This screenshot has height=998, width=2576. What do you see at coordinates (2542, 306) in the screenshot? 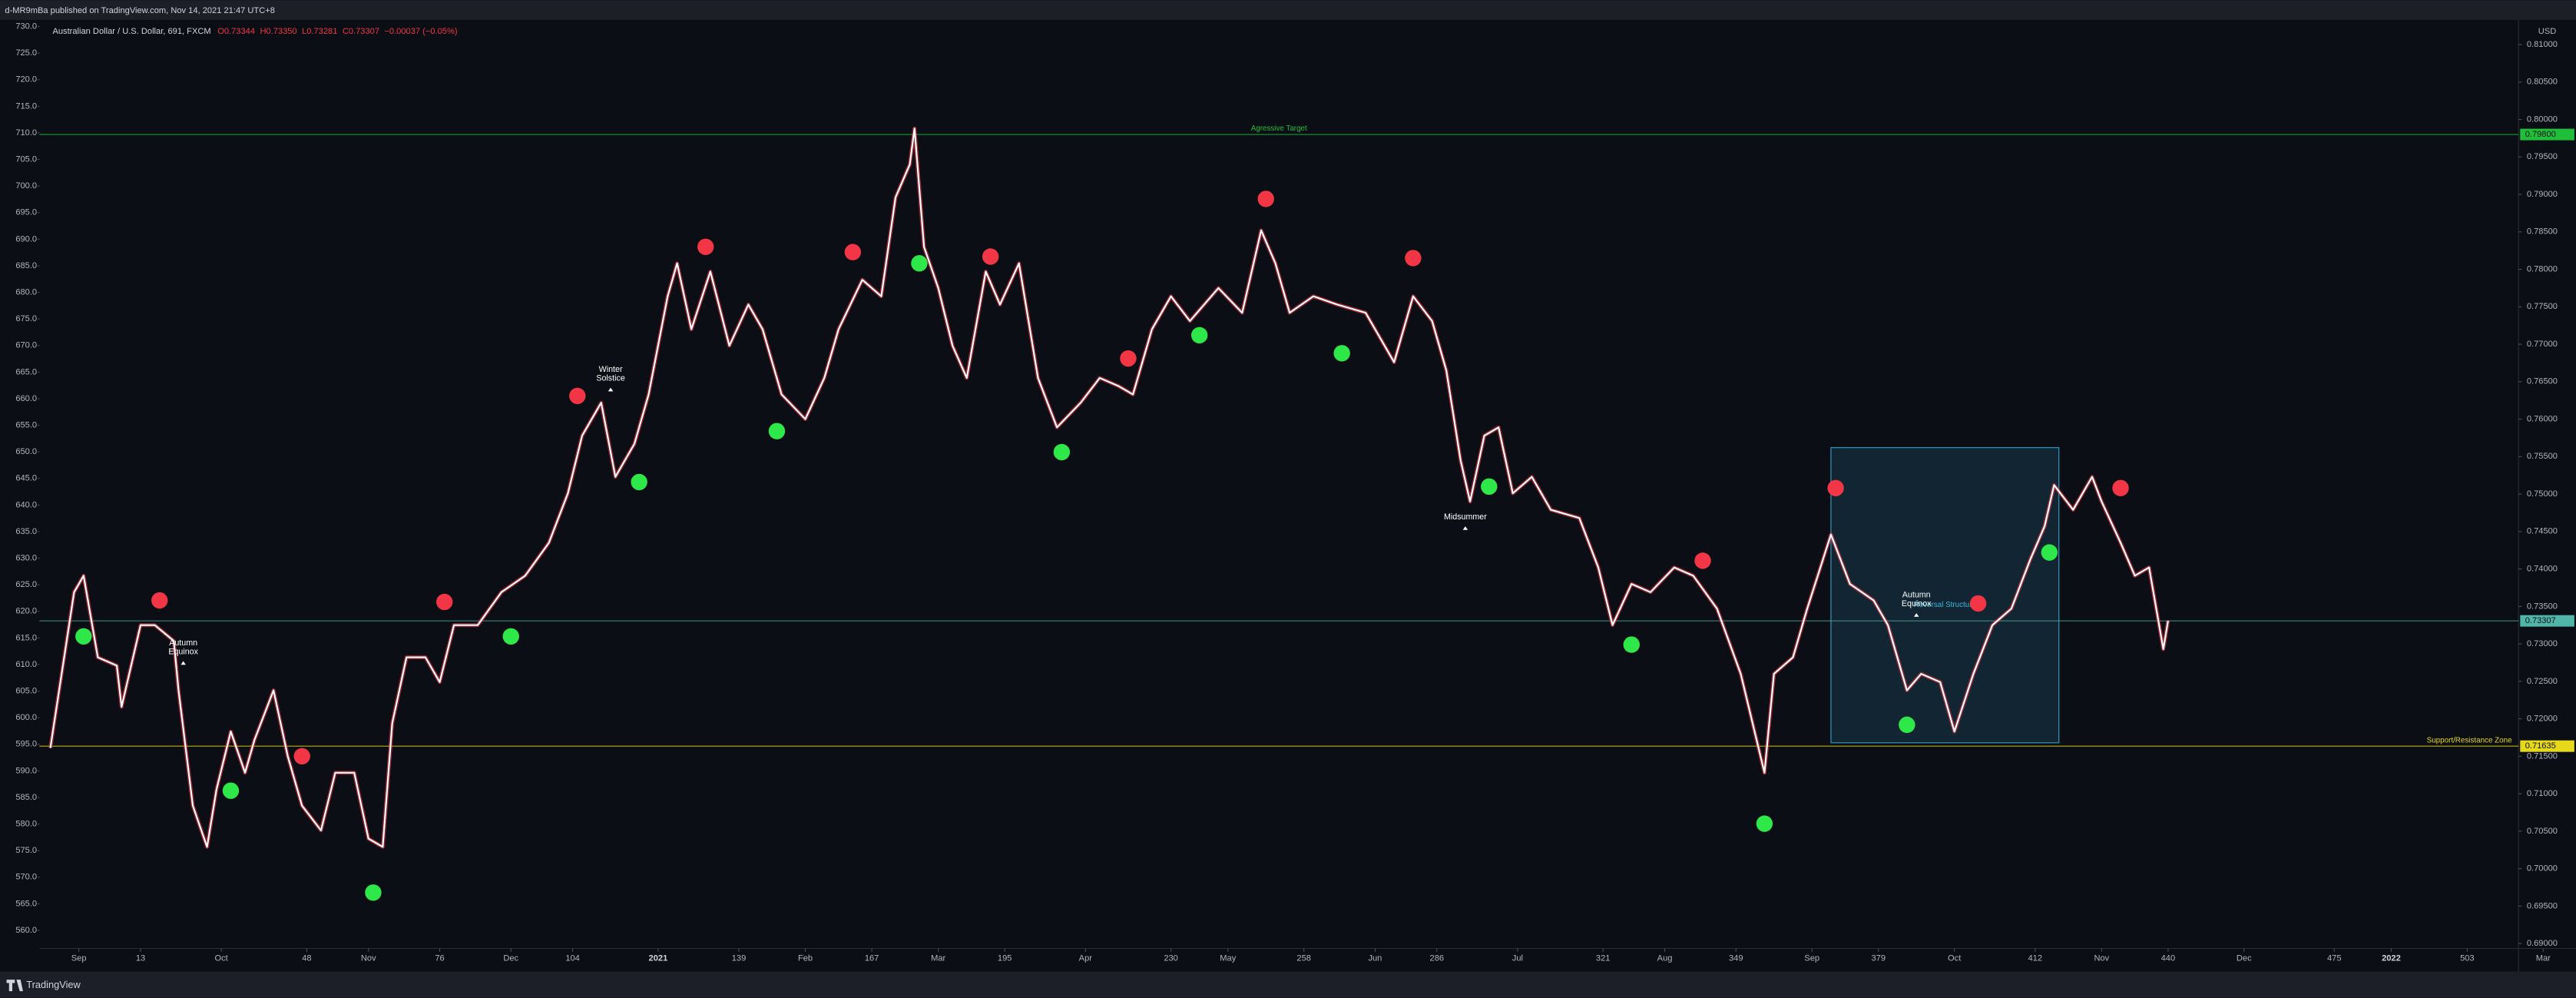
I see `y-tick-label: 0.77500` at bounding box center [2542, 306].